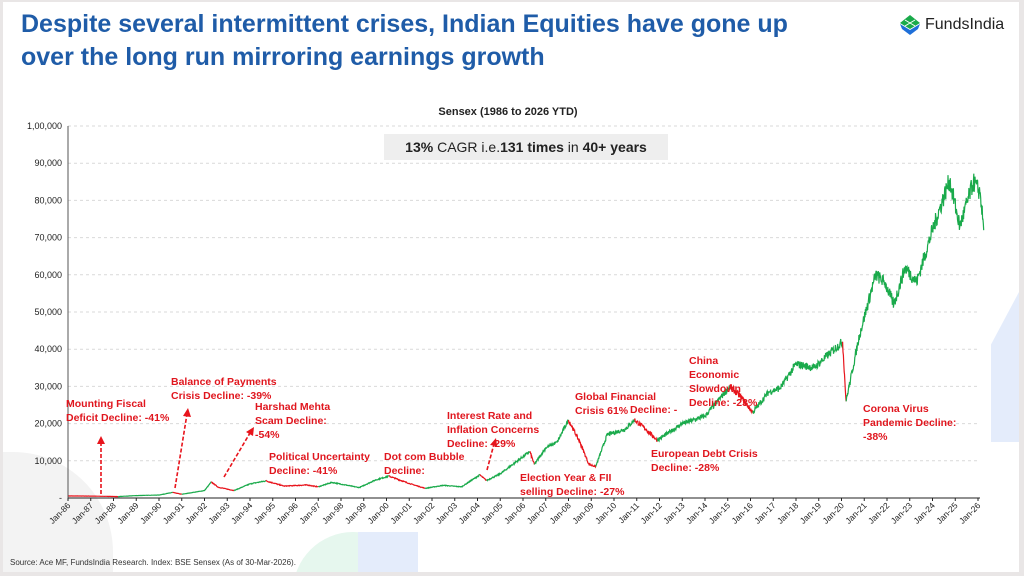 Image resolution: width=1024 pixels, height=576 pixels. What do you see at coordinates (356, 513) in the screenshot?
I see `x-tick-label: Jan-99` at bounding box center [356, 513].